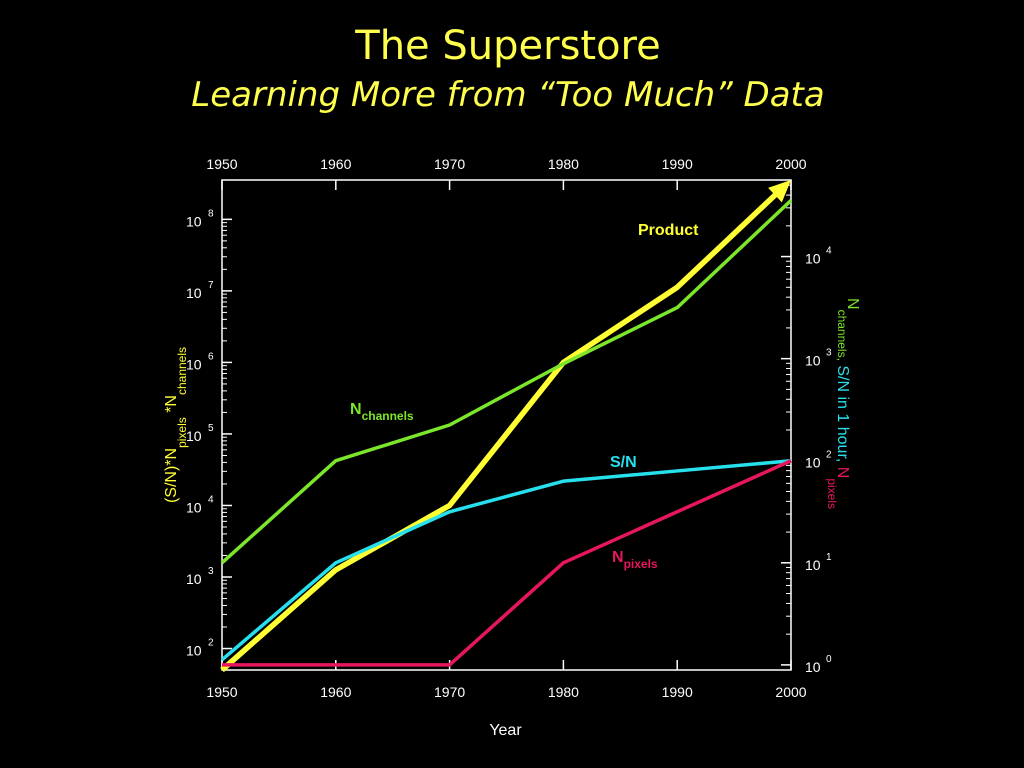  What do you see at coordinates (505, 730) in the screenshot?
I see `x-axis-label: Year` at bounding box center [505, 730].